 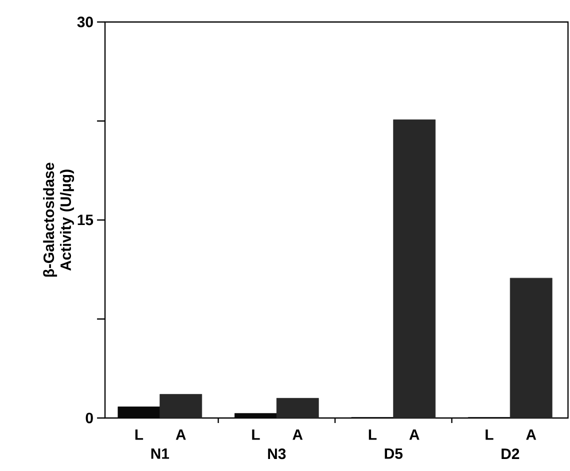 What do you see at coordinates (86, 220) in the screenshot?
I see `y-tick-label: 15` at bounding box center [86, 220].